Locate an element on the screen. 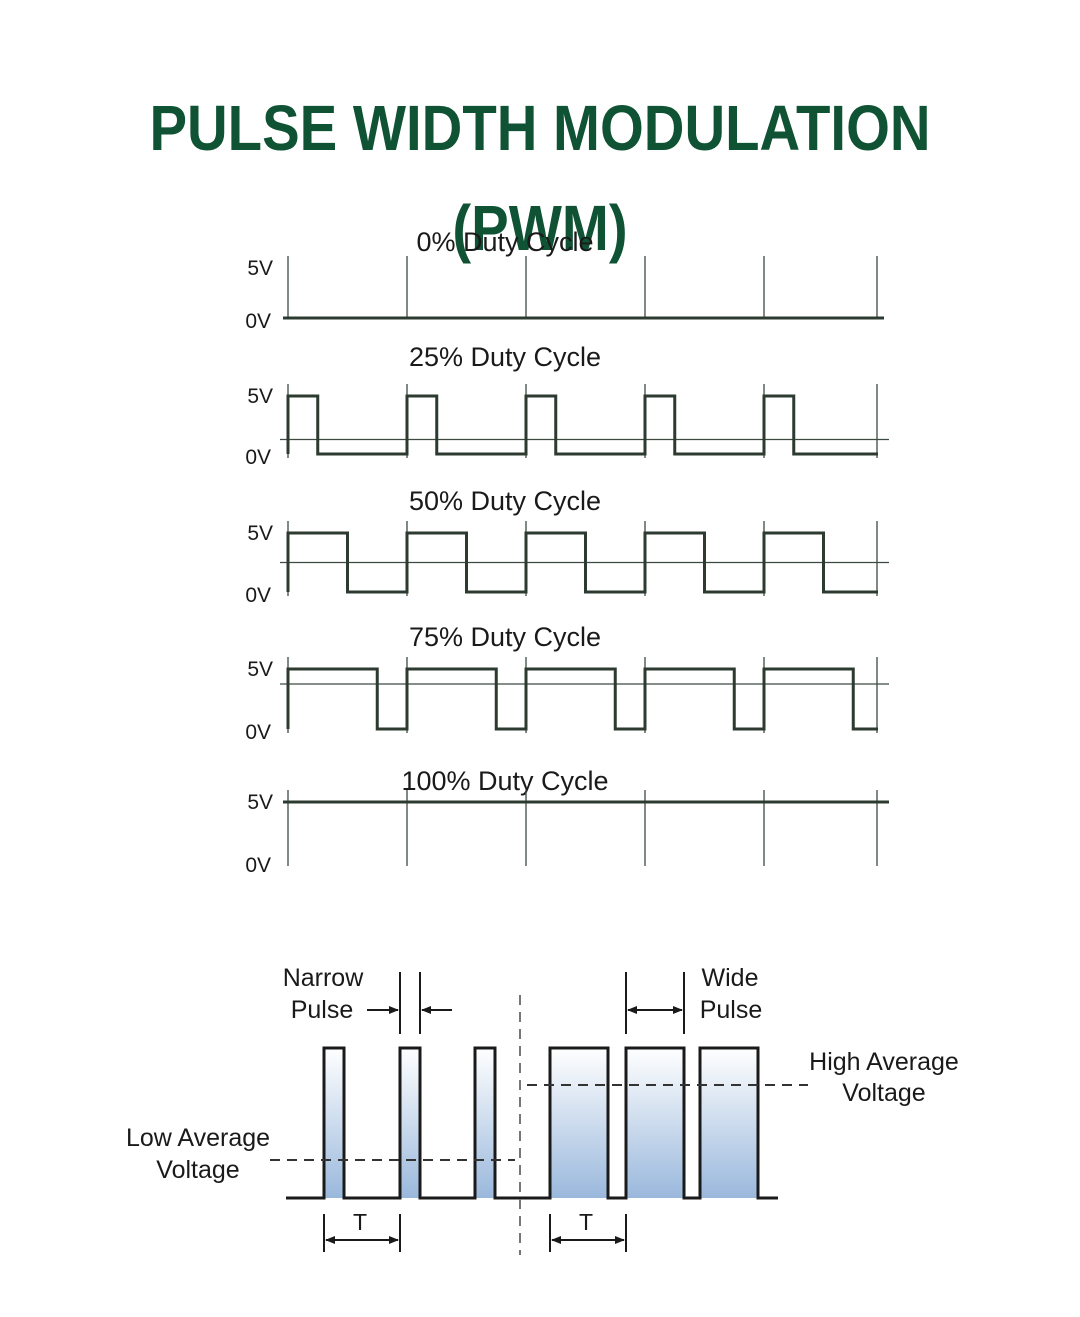 The width and height of the screenshot is (1080, 1317). low-average-label-2: Voltage is located at coordinates (197, 1170).